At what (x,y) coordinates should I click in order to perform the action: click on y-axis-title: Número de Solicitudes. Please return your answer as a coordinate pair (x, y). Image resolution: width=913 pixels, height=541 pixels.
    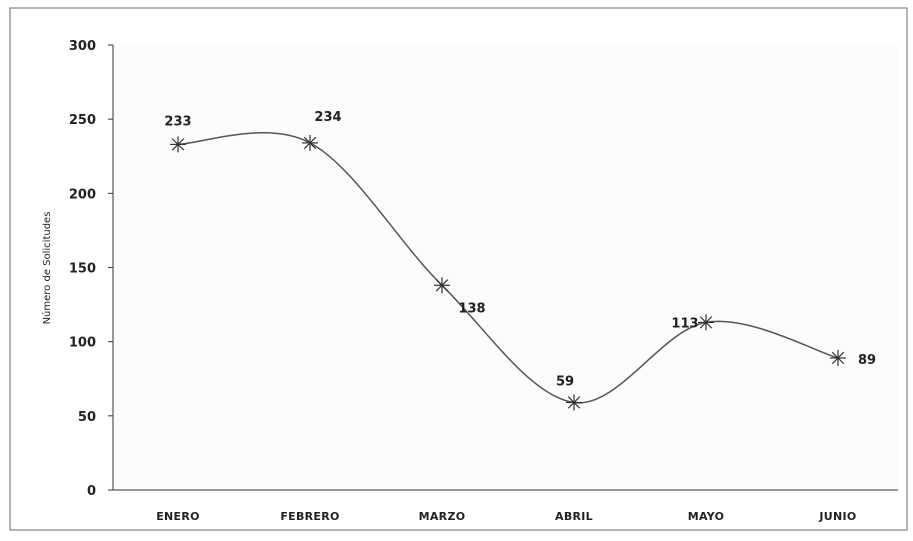
    Looking at the image, I should click on (47, 268).